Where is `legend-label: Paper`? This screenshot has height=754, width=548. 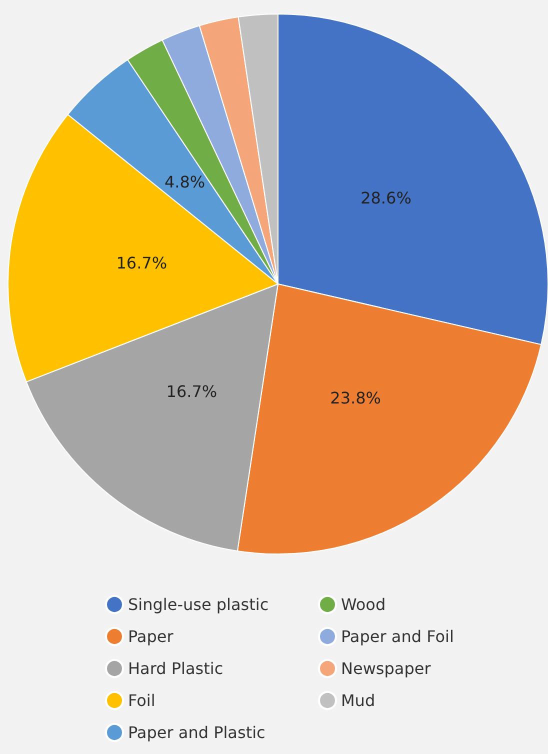 legend-label: Paper is located at coordinates (151, 636).